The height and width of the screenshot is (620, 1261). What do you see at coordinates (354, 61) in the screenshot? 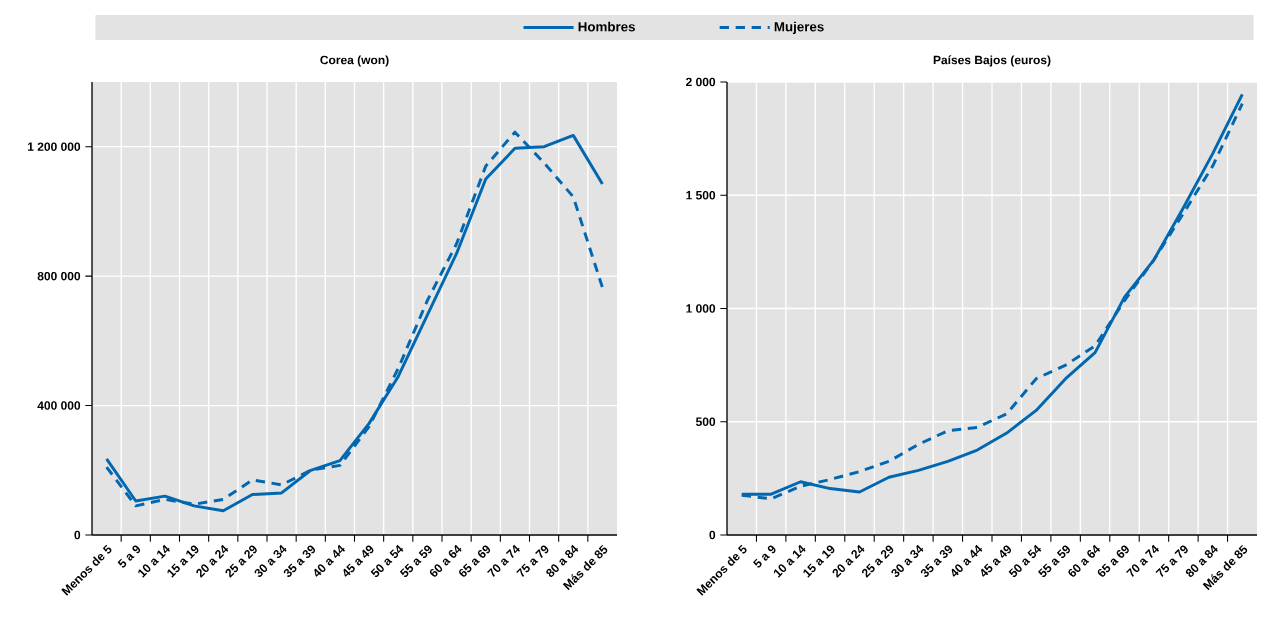
I see `chart-title: Corea (won)` at bounding box center [354, 61].